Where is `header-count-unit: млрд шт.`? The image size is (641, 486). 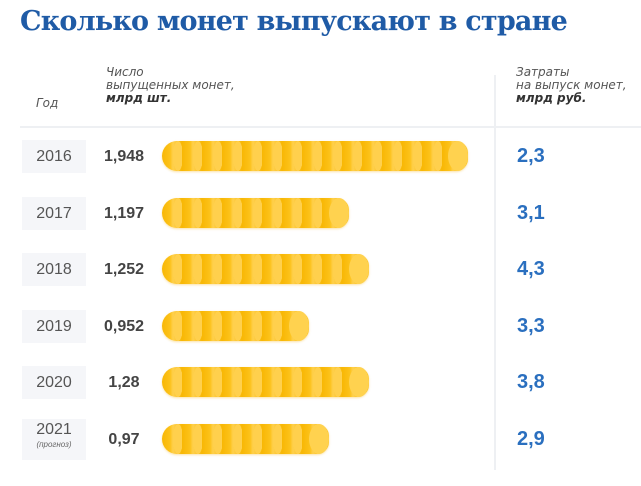 header-count-unit: млрд шт. is located at coordinates (139, 98).